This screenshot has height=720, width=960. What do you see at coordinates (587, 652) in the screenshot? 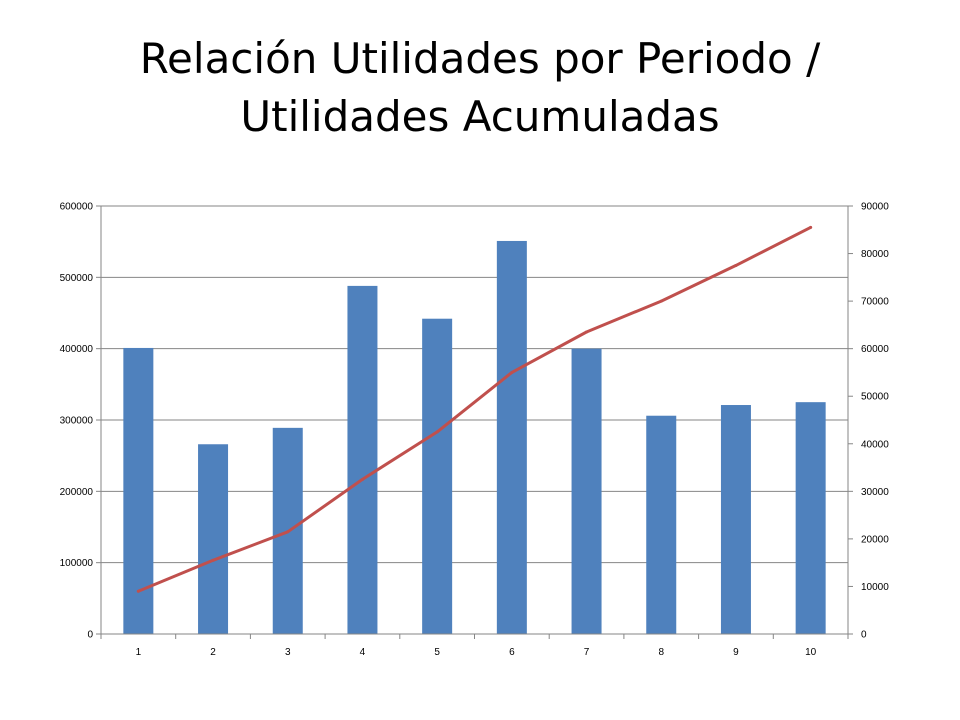
I see `x-tick-label: 7` at bounding box center [587, 652].